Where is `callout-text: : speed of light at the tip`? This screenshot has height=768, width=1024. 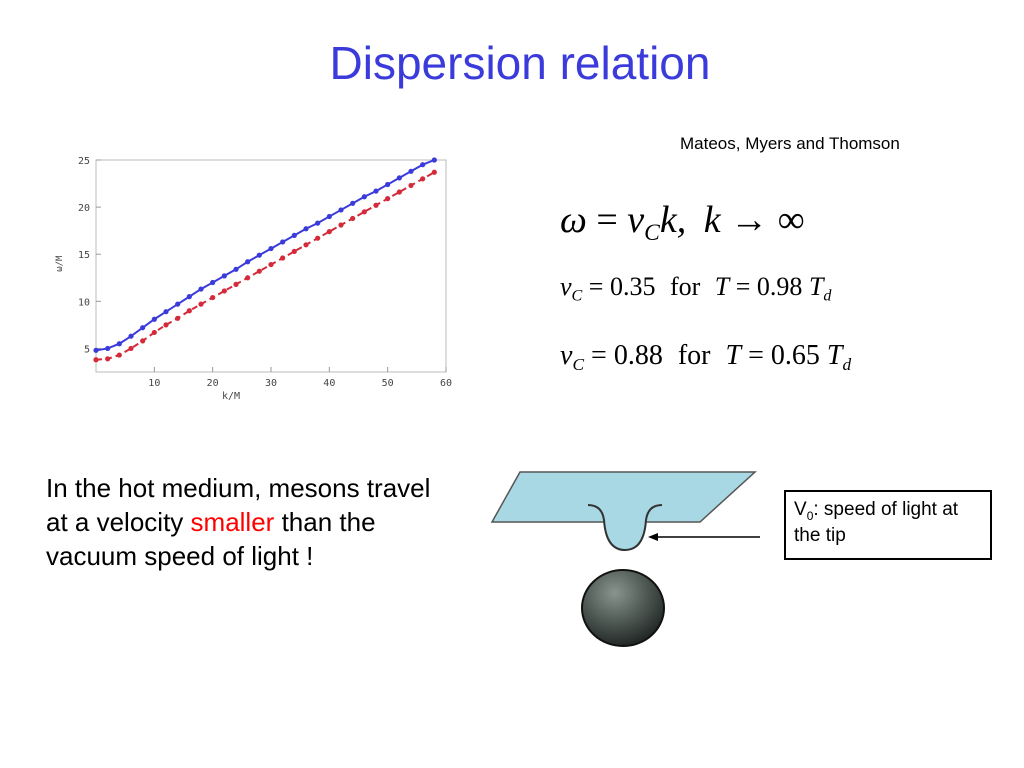
callout-text: : speed of light at the tip is located at coordinates (876, 522).